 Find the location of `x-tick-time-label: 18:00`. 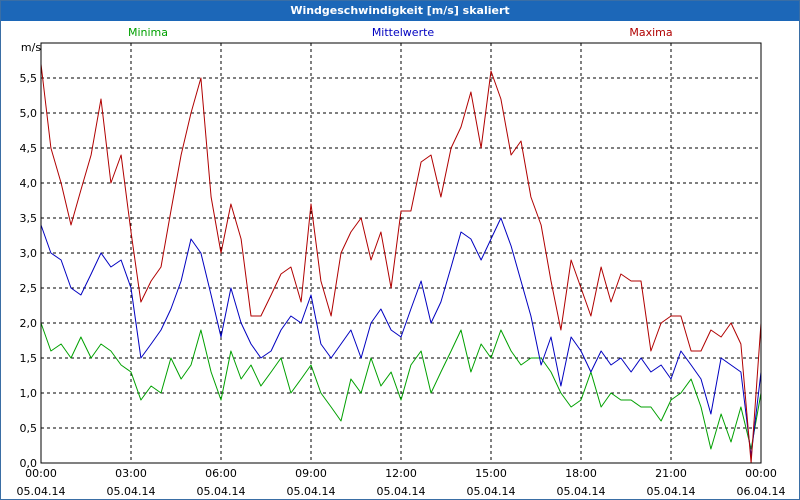

x-tick-time-label: 18:00 is located at coordinates (581, 473).